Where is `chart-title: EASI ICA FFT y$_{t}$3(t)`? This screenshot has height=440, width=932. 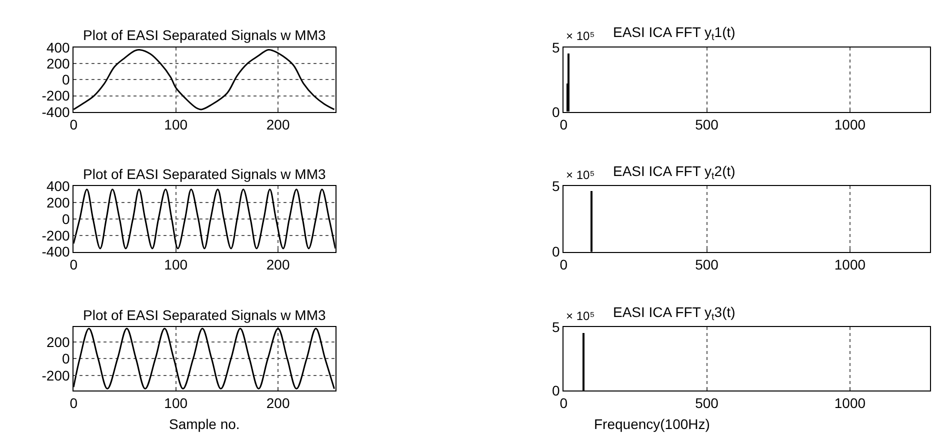 chart-title: EASI ICA FFT y$_{t}$3(t) is located at coordinates (674, 313).